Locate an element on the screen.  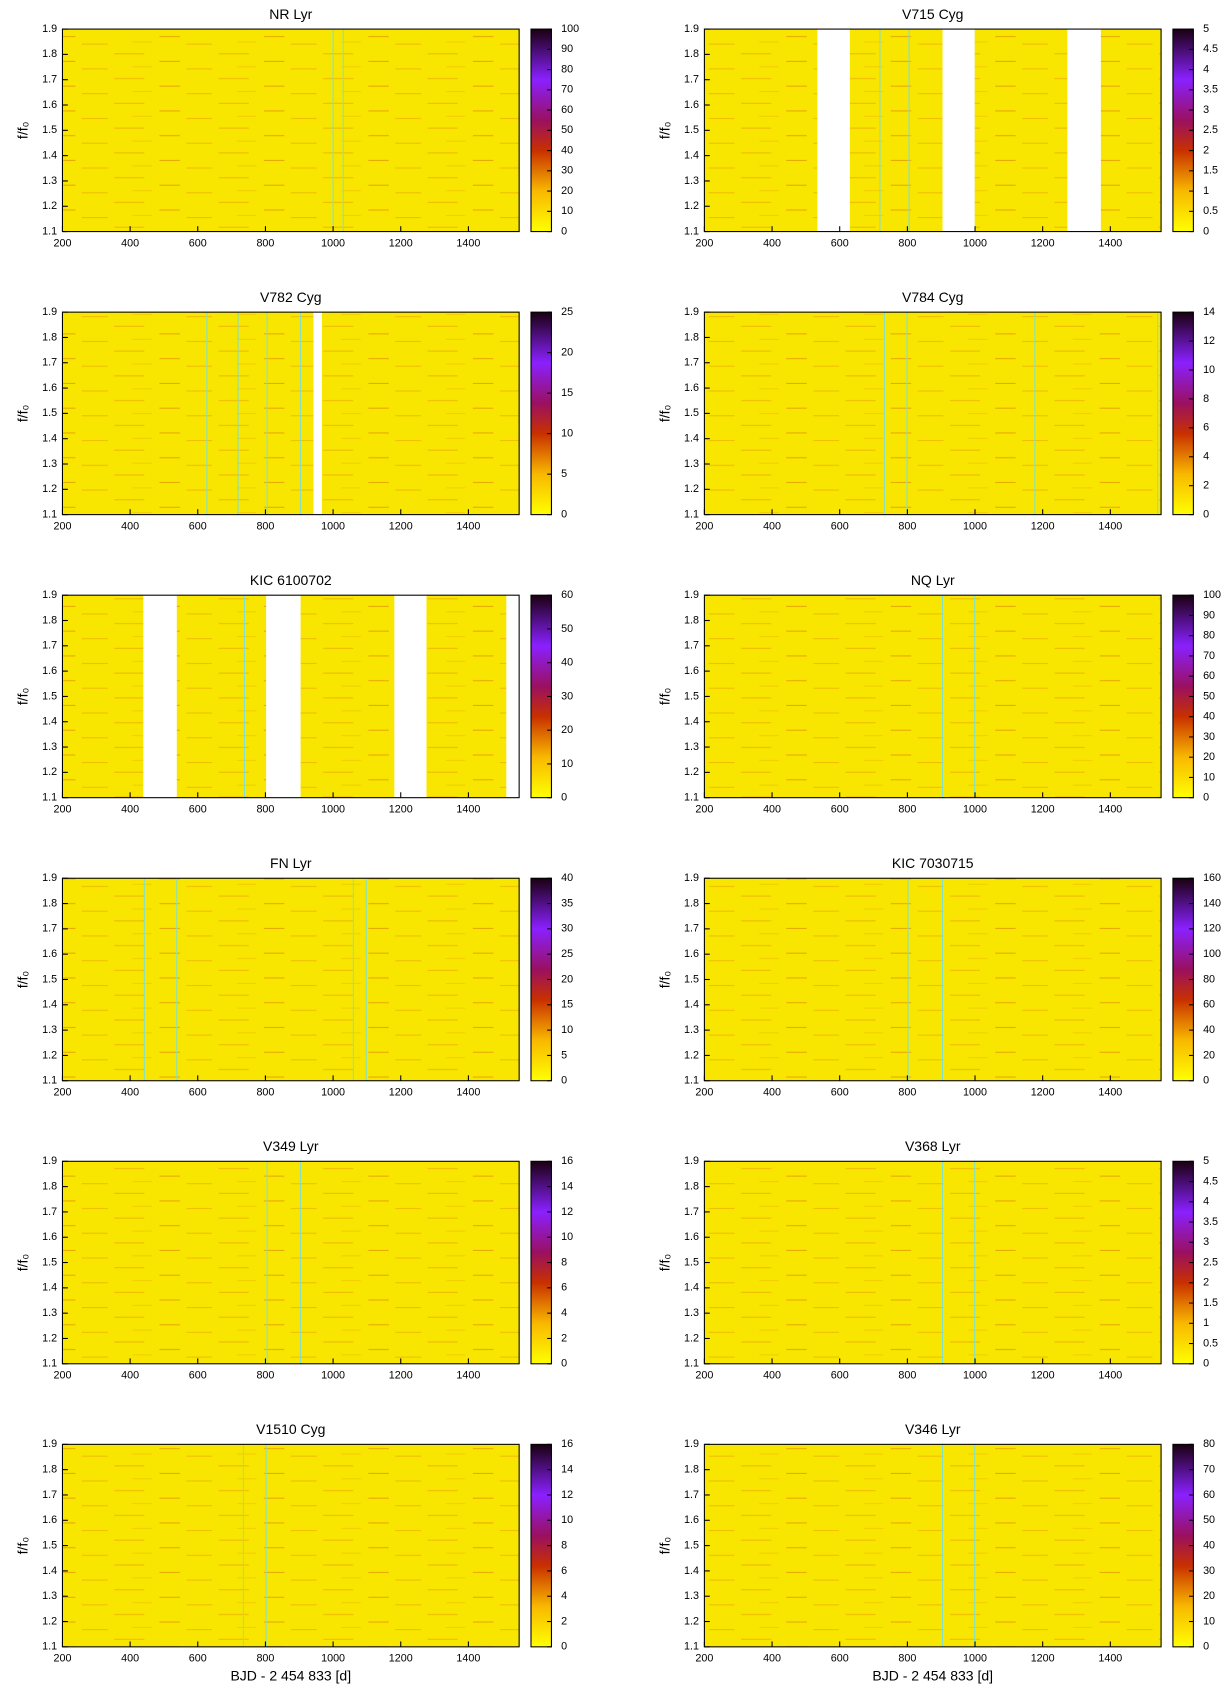
panel-title: FN Lyr is located at coordinates (291, 863).